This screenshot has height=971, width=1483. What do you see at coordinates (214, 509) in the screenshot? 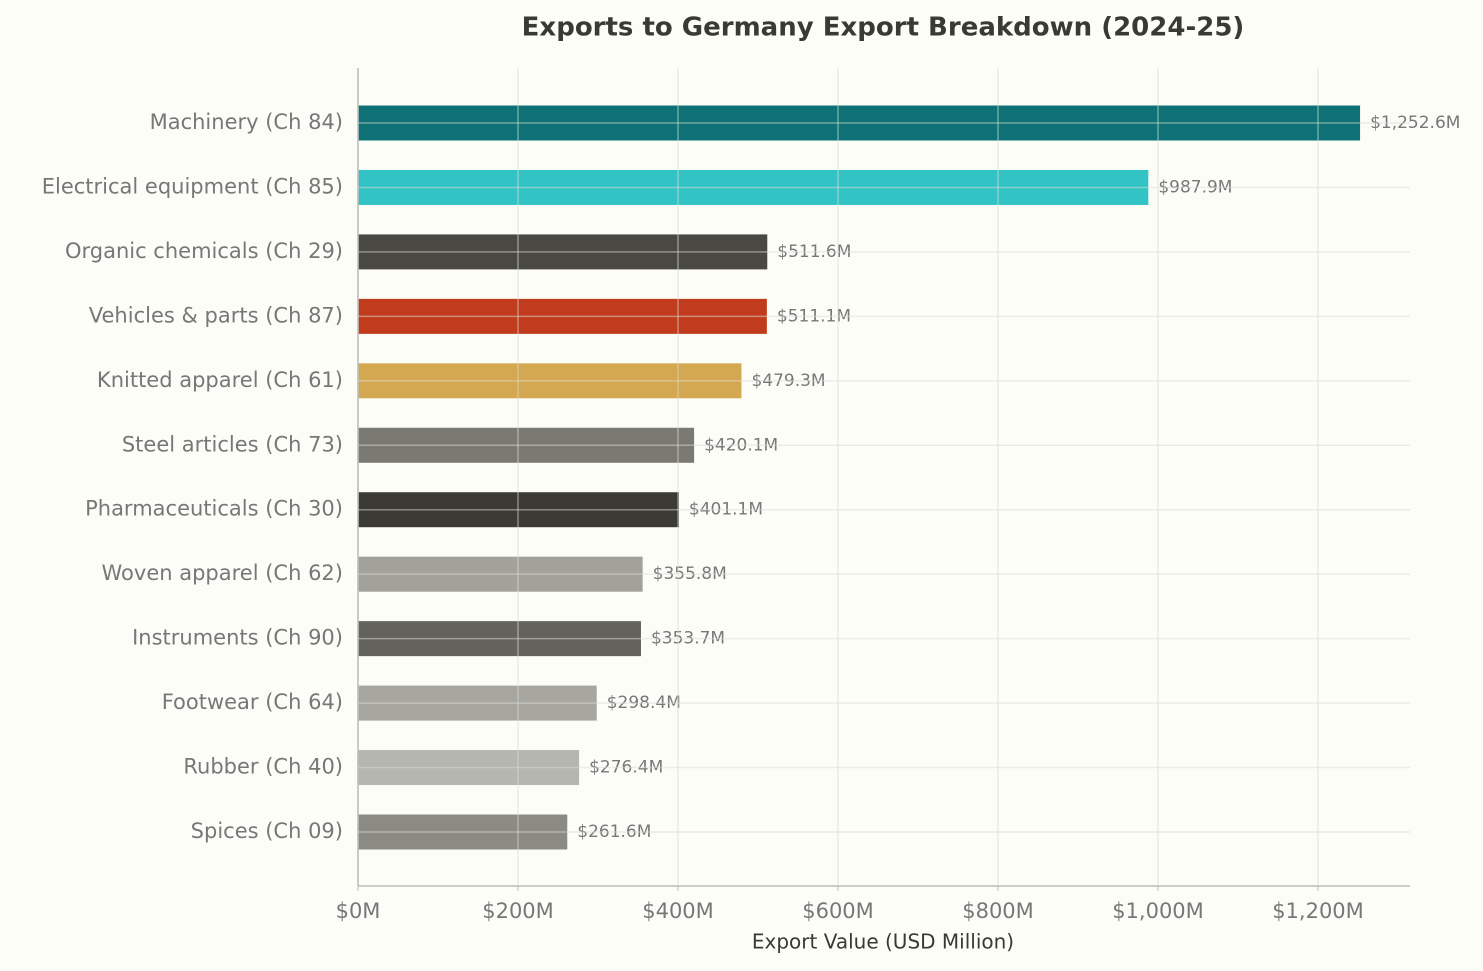
I see `y-tick-label: Pharmaceuticals (Ch 30)` at bounding box center [214, 509].